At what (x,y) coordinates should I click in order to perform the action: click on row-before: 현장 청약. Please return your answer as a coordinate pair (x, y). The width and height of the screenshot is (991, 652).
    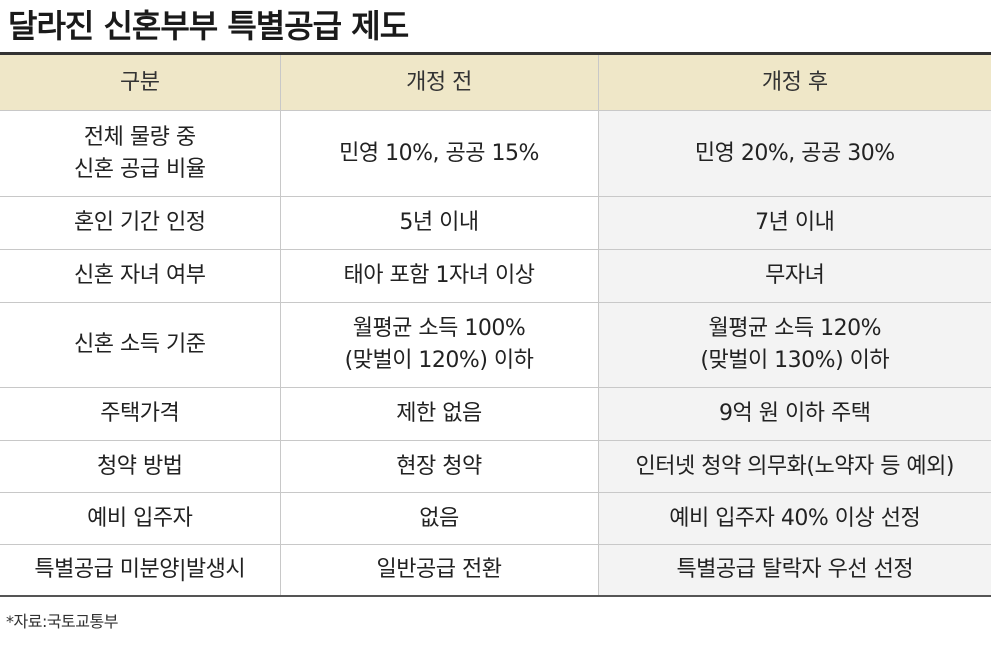
    Looking at the image, I should click on (438, 466).